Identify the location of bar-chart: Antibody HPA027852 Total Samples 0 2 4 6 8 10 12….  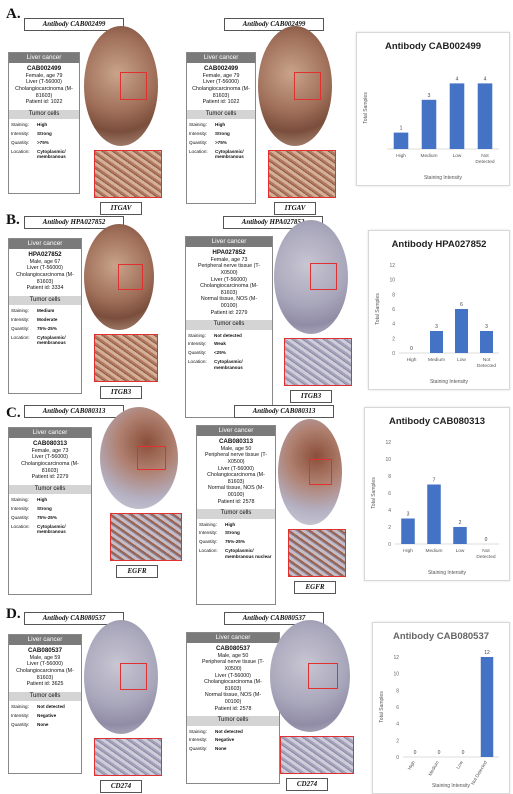
(439, 310).